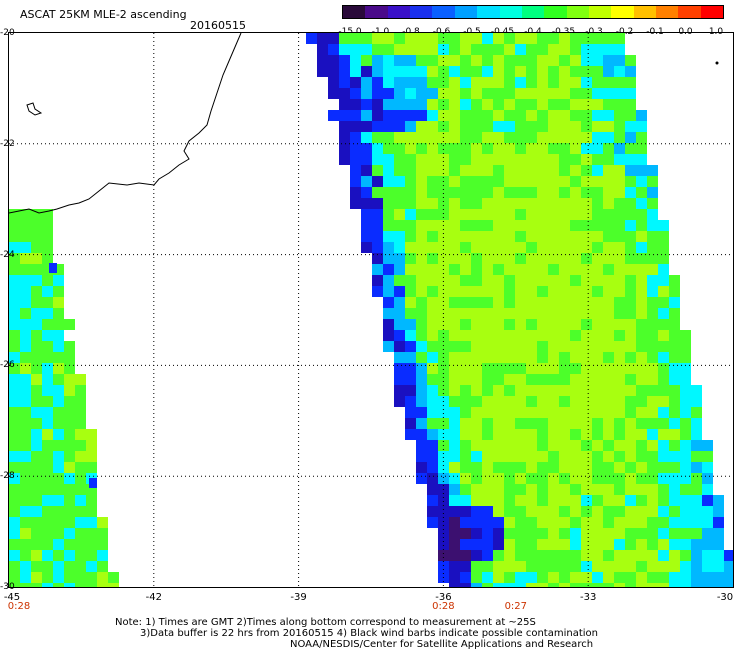 The height and width of the screenshot is (650, 740). I want to click on longitude-label: -30, so click(725, 597).